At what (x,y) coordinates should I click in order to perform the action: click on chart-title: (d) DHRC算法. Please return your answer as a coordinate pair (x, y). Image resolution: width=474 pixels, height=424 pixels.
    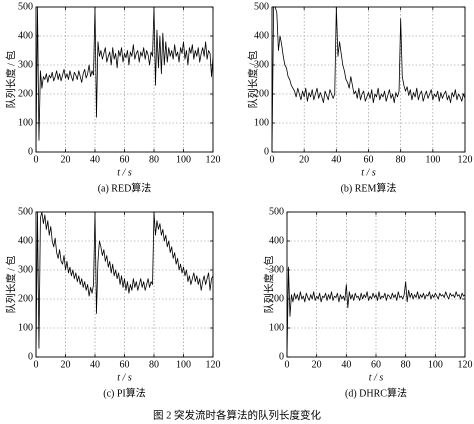
    Looking at the image, I should click on (376, 392).